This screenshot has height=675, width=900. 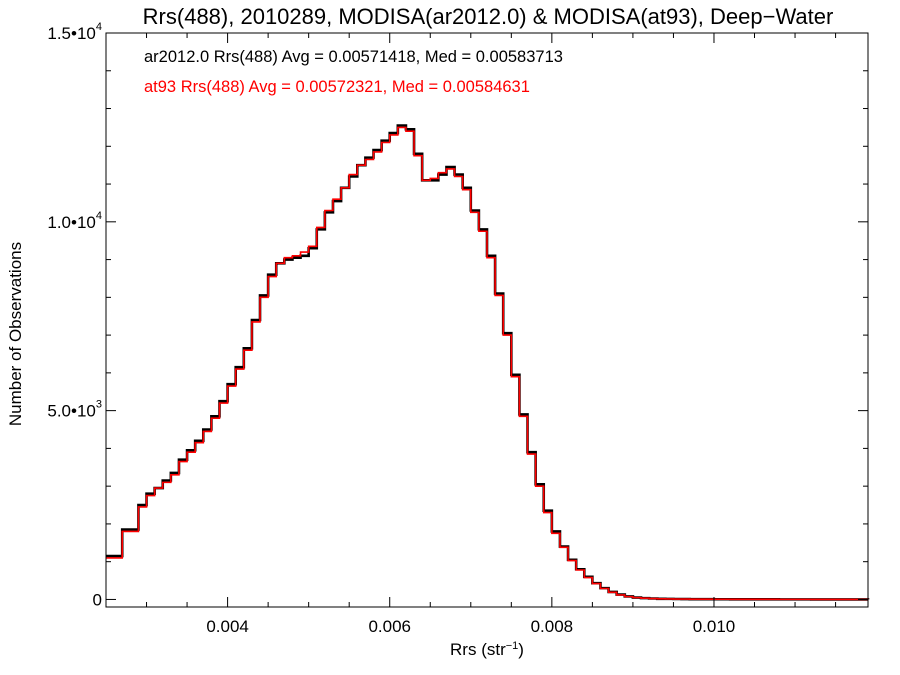 What do you see at coordinates (470, 626) in the screenshot?
I see `x-tick-labels: 0.004 0.006 0.008 0.010` at bounding box center [470, 626].